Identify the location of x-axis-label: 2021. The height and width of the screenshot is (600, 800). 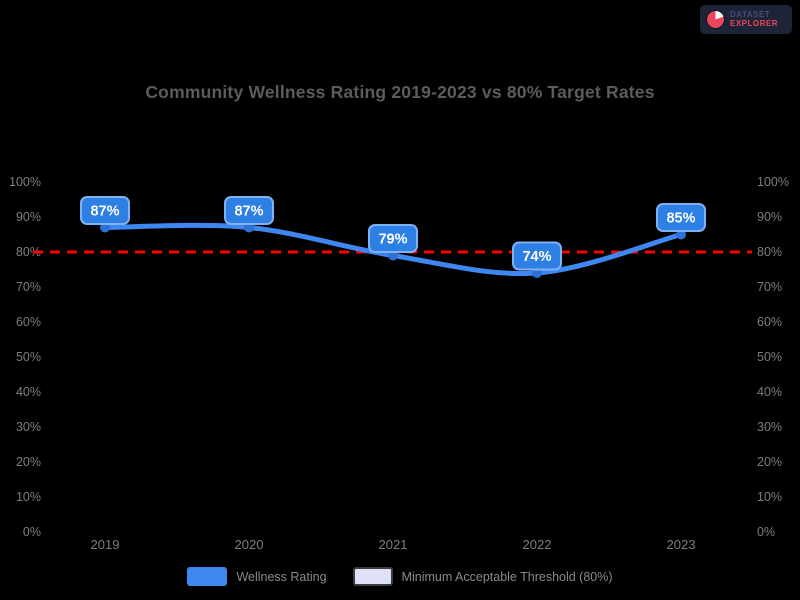
(393, 544).